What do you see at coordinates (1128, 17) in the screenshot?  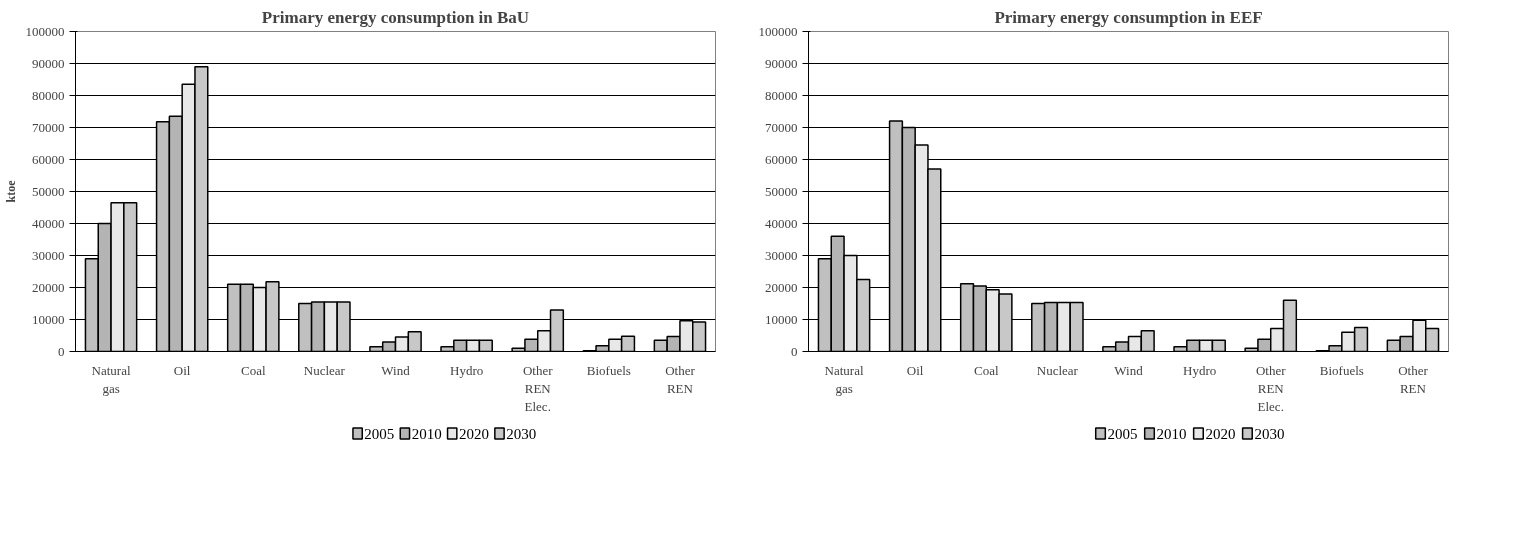 I see `chart-title: Primary energy consumption in EEF` at bounding box center [1128, 17].